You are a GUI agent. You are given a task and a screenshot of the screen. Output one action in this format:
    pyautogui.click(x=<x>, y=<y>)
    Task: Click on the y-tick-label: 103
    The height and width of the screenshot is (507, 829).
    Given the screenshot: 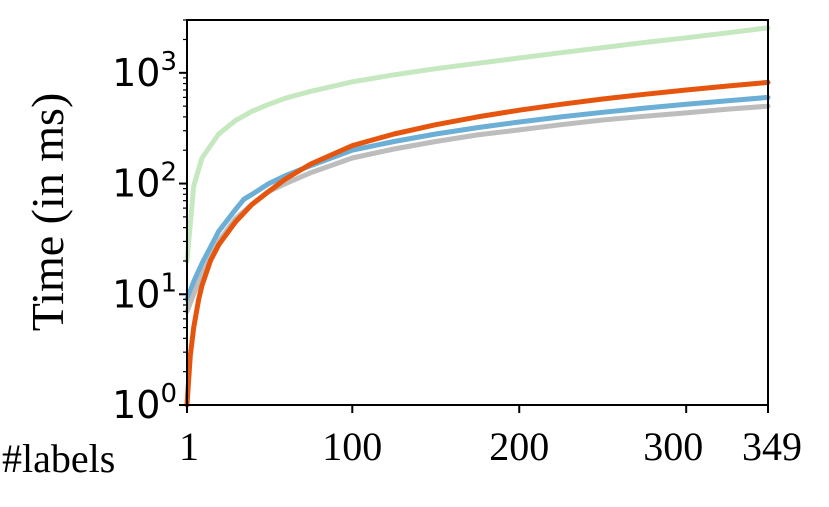 What is the action you would take?
    pyautogui.click(x=144, y=71)
    